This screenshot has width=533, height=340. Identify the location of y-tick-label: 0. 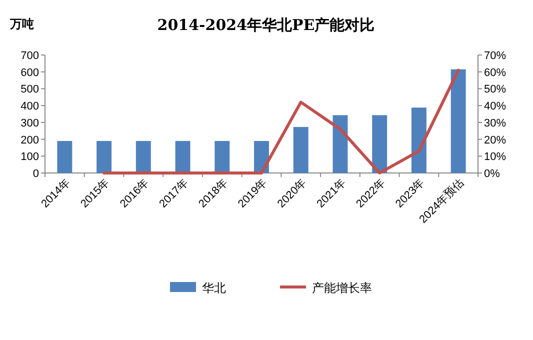
(35, 174).